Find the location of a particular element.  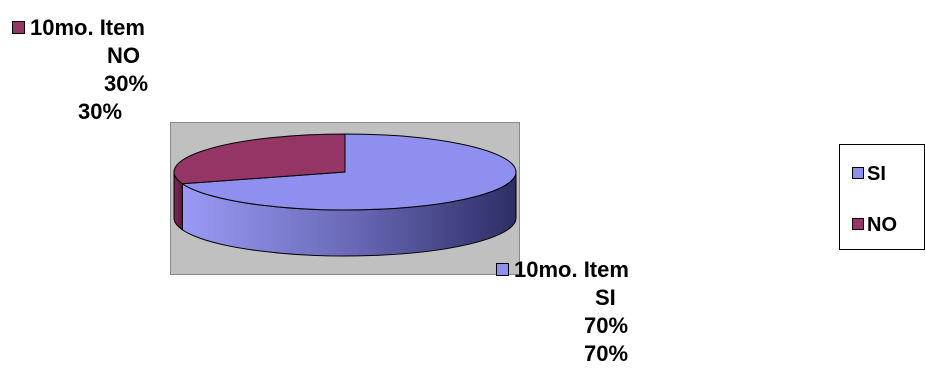

data-label-no-line4: 30% is located at coordinates (100, 111).